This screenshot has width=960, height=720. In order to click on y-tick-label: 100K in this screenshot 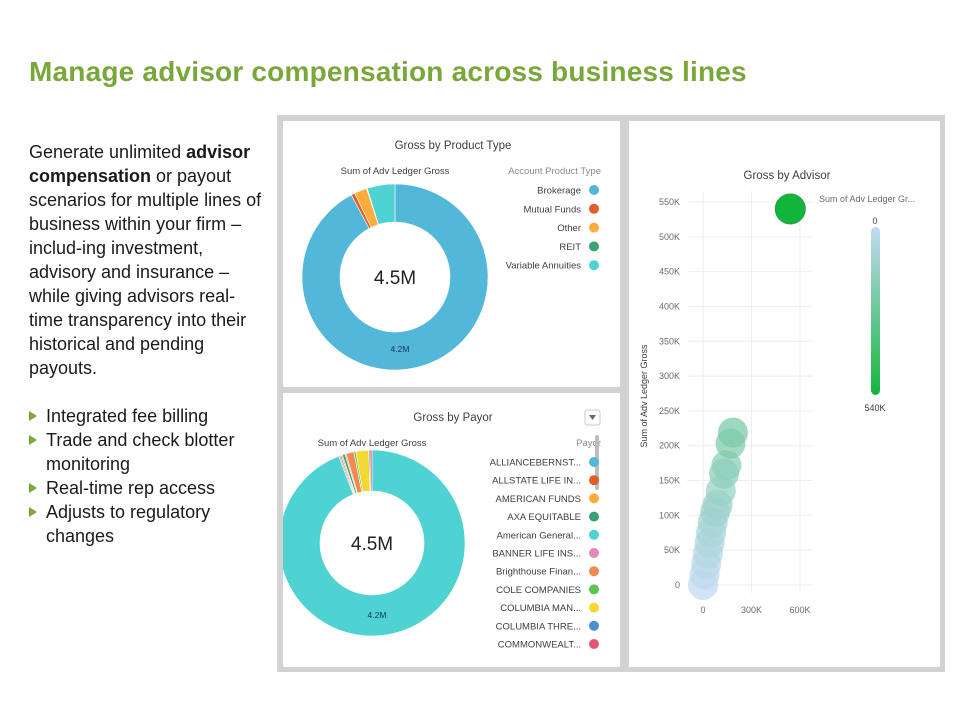, I will do `click(669, 515)`.